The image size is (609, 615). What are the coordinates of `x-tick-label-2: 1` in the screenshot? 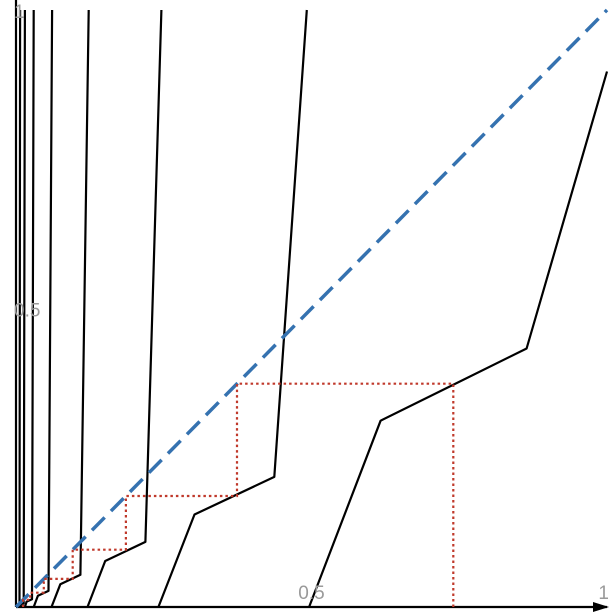 It's located at (603, 593).